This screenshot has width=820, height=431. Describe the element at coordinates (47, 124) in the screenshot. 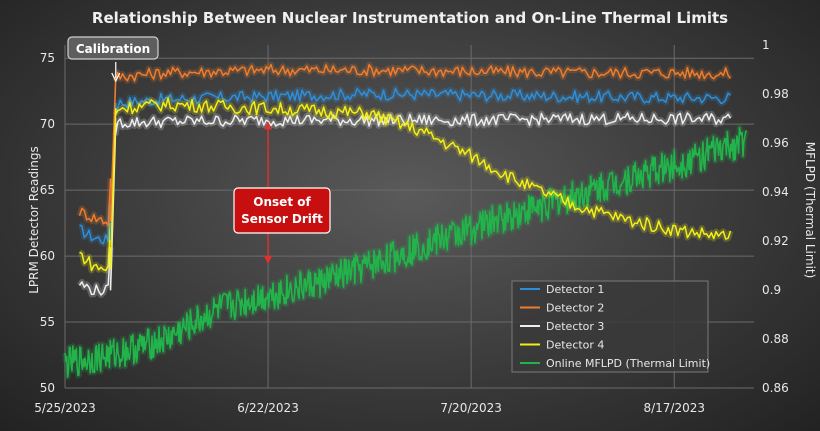

I see `y-left-tick-label: 70` at that location.